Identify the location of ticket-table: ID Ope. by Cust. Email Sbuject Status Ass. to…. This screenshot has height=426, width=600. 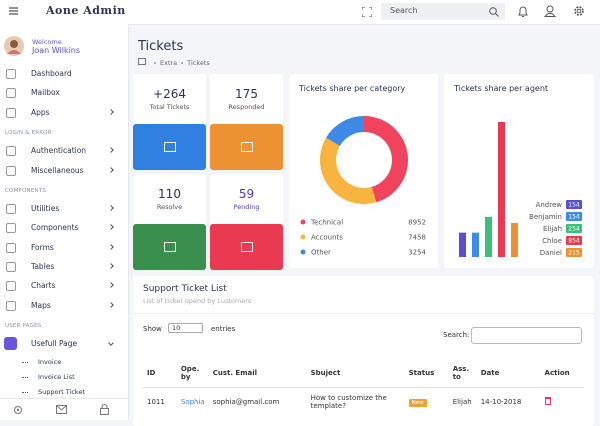
(363, 388).